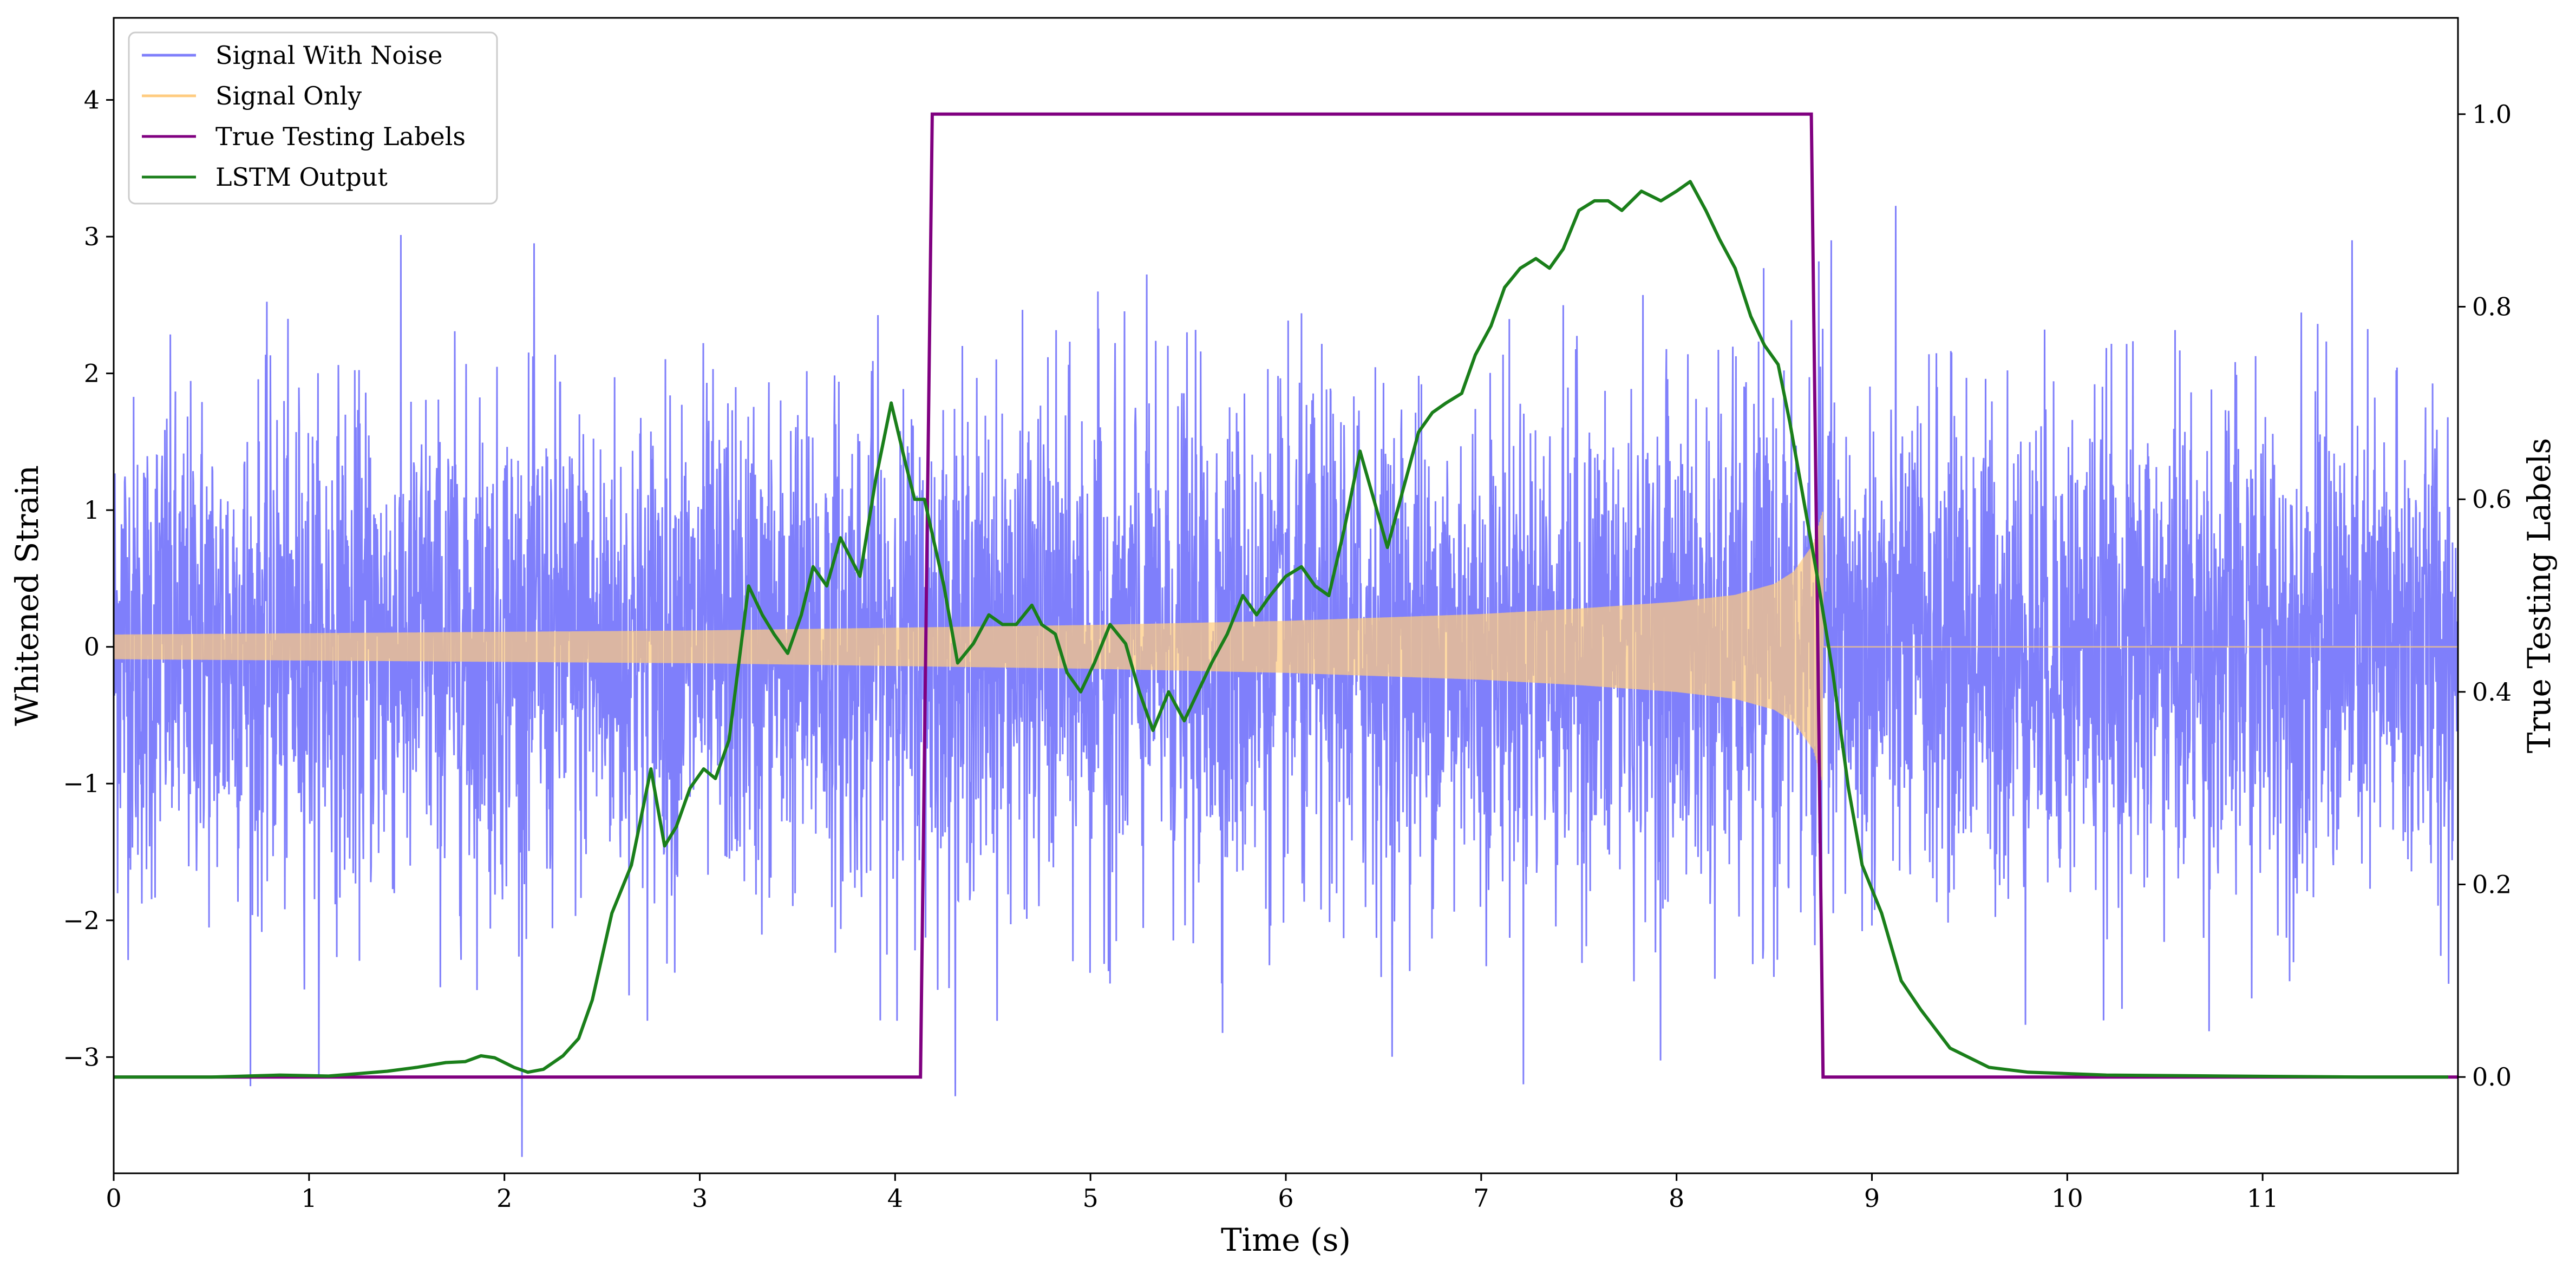  I want to click on x-axis-title: Time (s), so click(1286, 1239).